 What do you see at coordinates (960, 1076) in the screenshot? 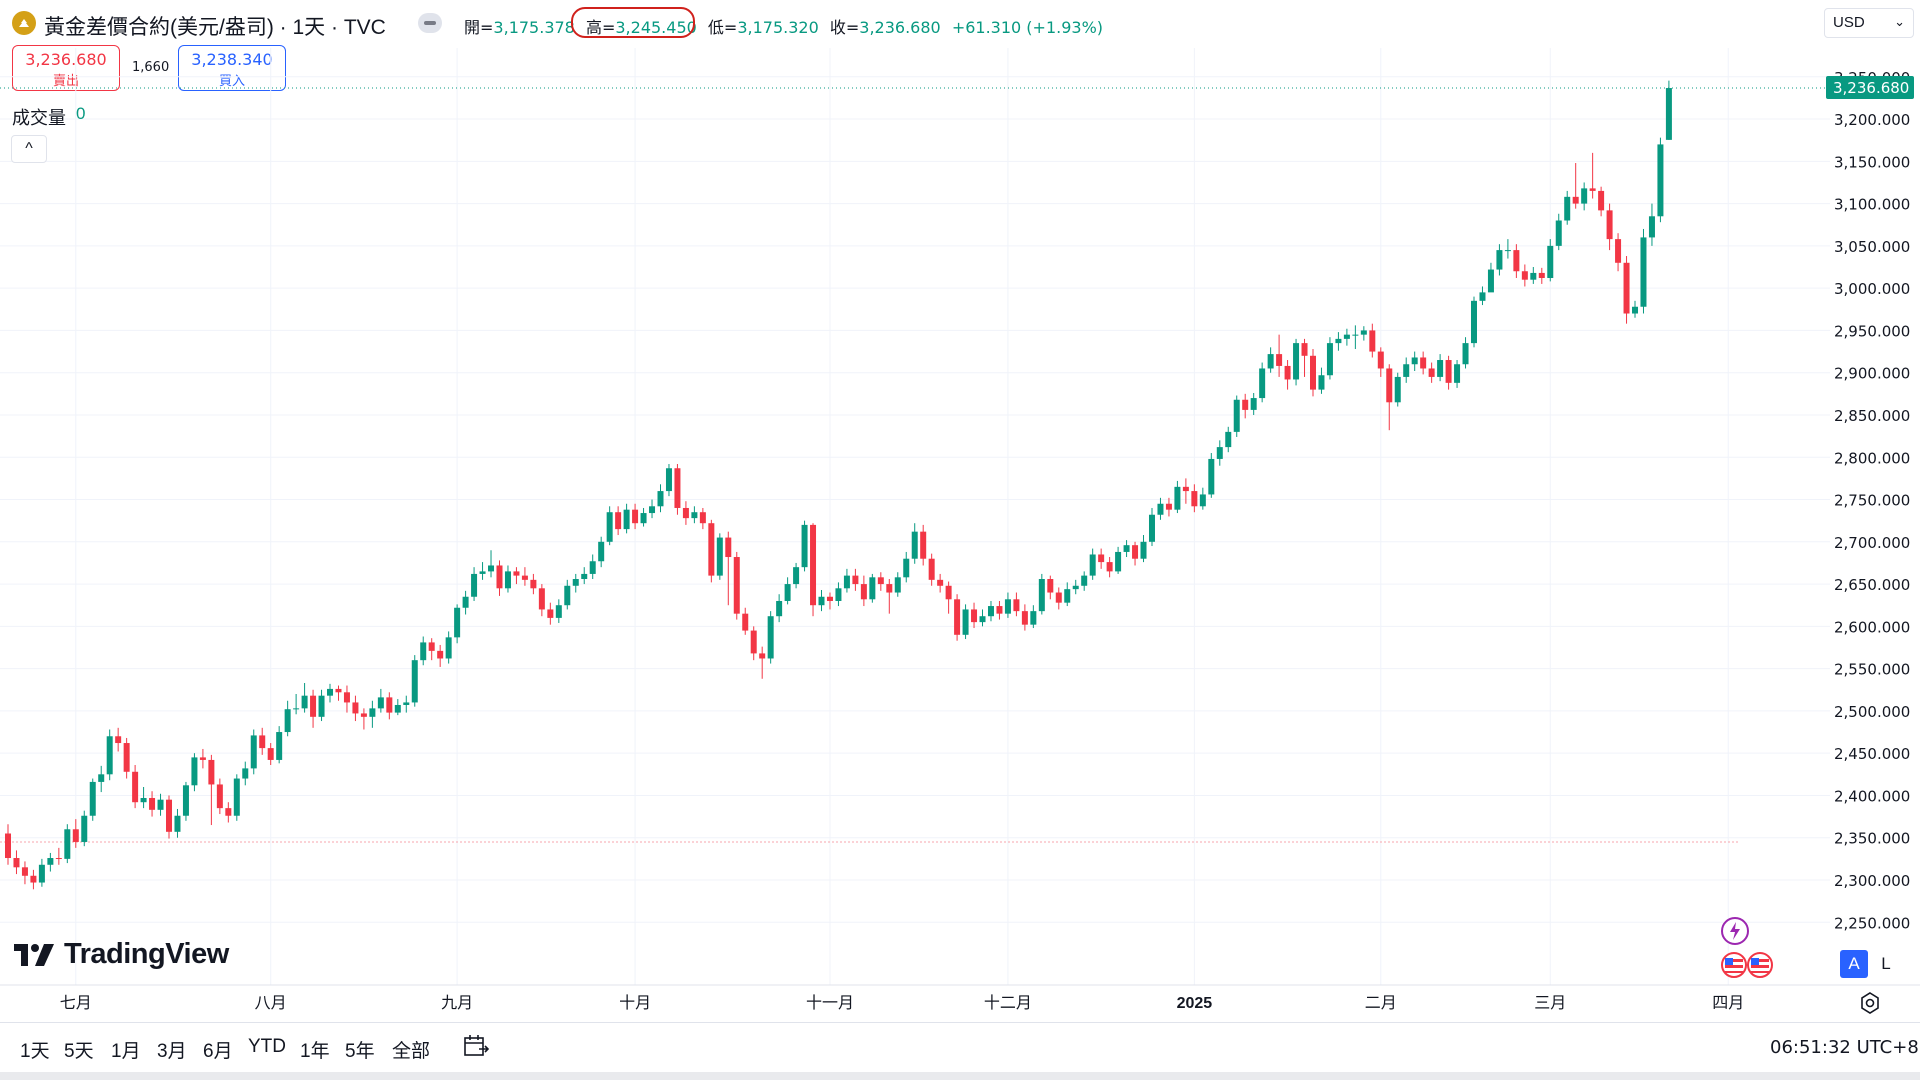
I see `bottom-strip` at bounding box center [960, 1076].